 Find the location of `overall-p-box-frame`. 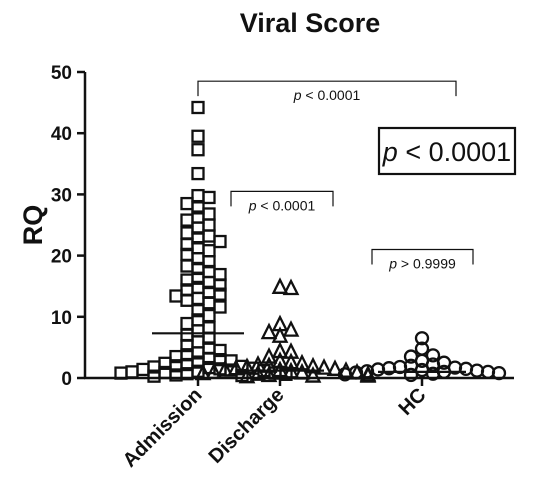

overall-p-box-frame is located at coordinates (447, 151).